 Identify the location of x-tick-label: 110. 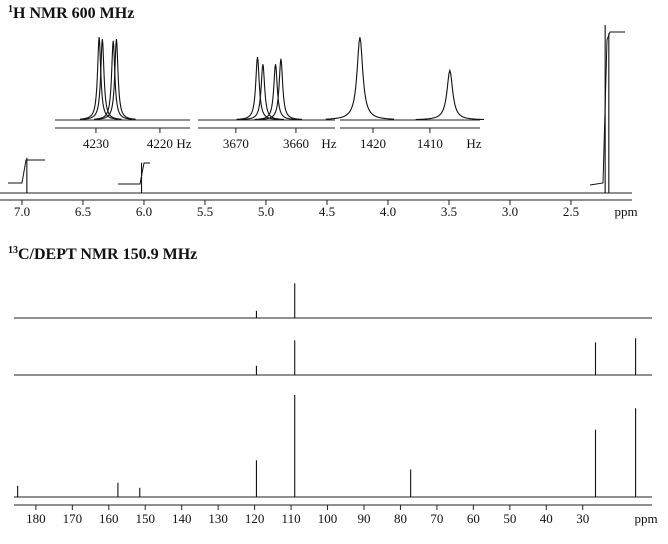
(291, 518).